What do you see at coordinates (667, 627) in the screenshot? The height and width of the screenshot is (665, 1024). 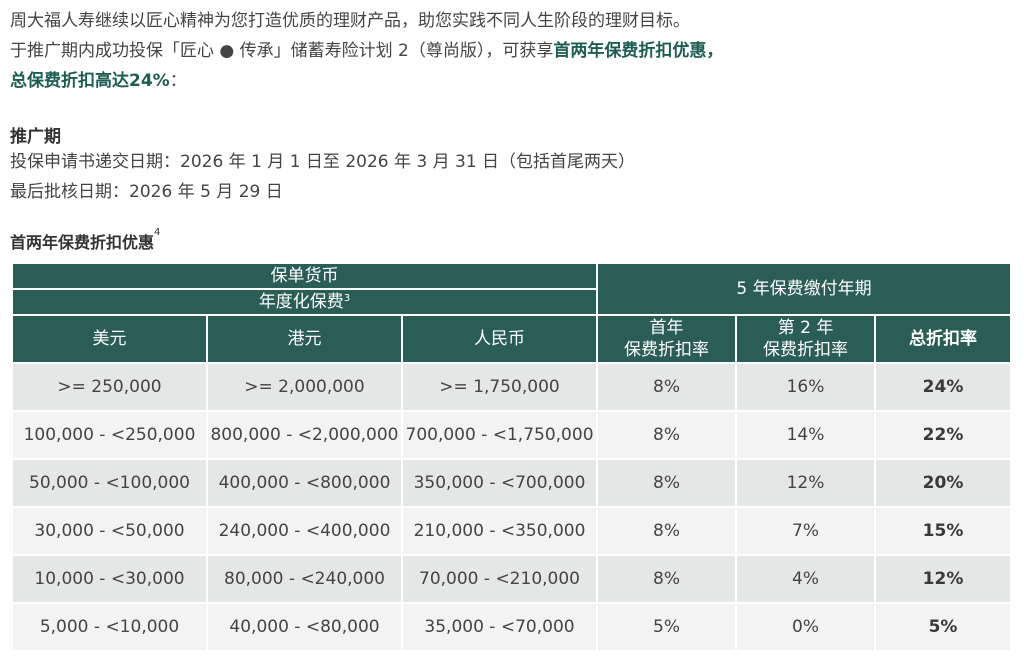 I see `cell-first-year-rate: 5%` at bounding box center [667, 627].